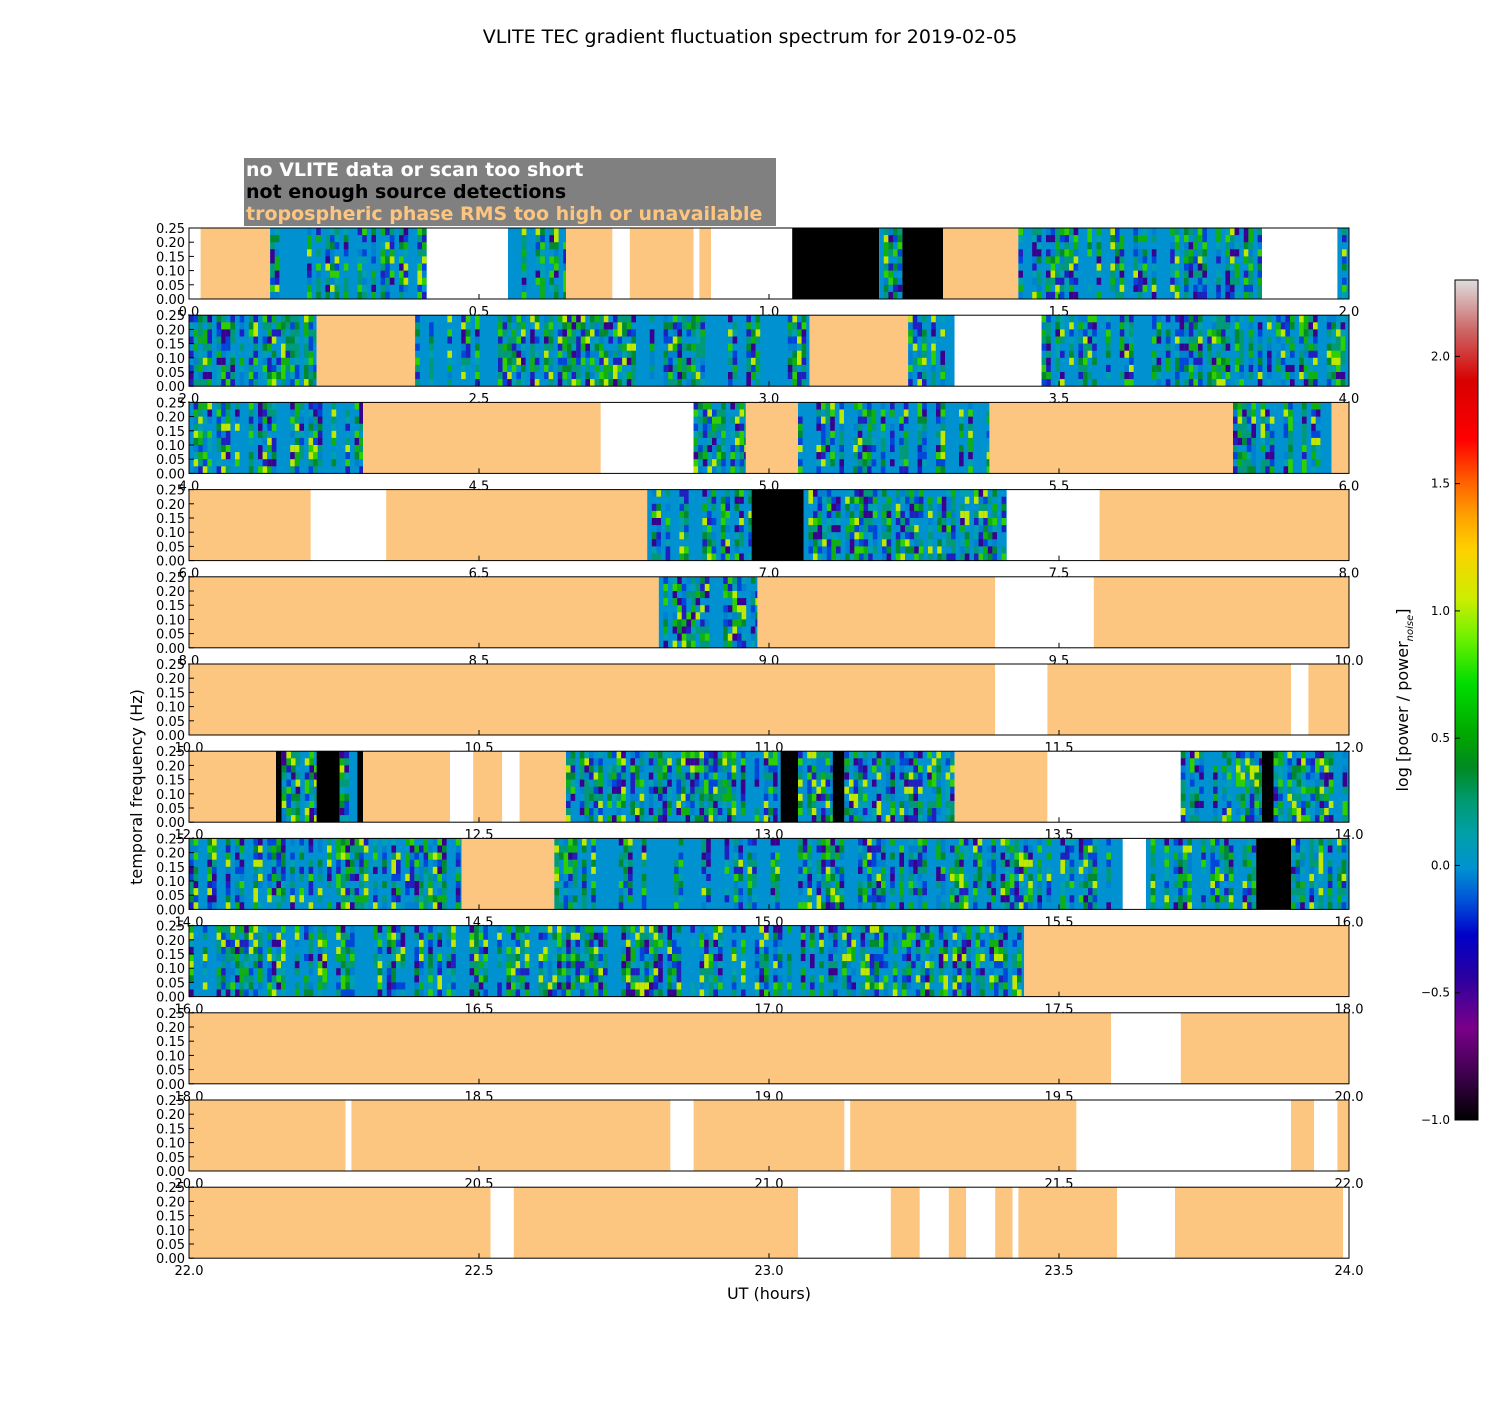  I want to click on status-block, so click(589, 263).